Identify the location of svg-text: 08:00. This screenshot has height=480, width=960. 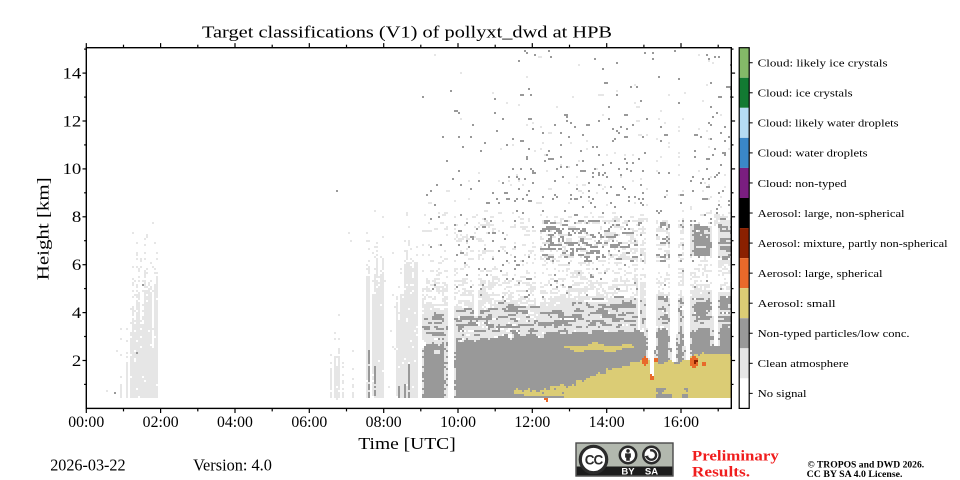
(384, 422).